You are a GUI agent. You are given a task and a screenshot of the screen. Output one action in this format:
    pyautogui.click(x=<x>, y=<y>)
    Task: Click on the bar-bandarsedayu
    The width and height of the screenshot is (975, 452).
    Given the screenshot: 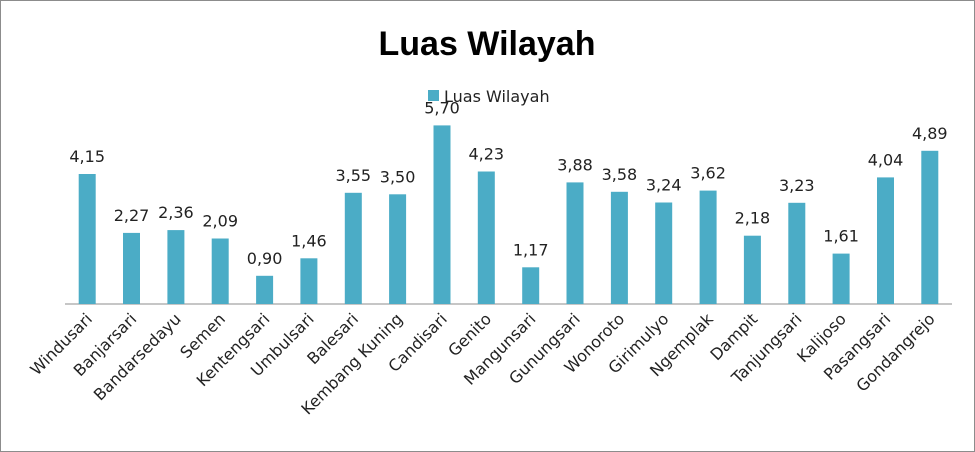 What is the action you would take?
    pyautogui.click(x=176, y=267)
    